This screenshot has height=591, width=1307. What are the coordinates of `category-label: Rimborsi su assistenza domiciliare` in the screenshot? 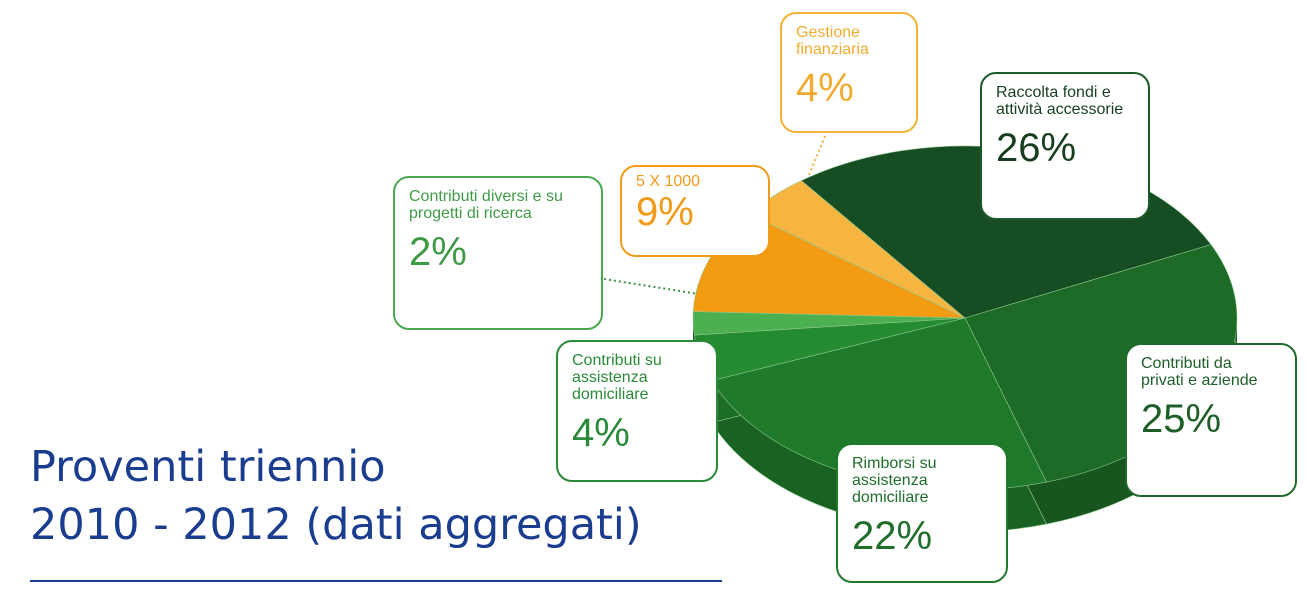 It's located at (894, 480).